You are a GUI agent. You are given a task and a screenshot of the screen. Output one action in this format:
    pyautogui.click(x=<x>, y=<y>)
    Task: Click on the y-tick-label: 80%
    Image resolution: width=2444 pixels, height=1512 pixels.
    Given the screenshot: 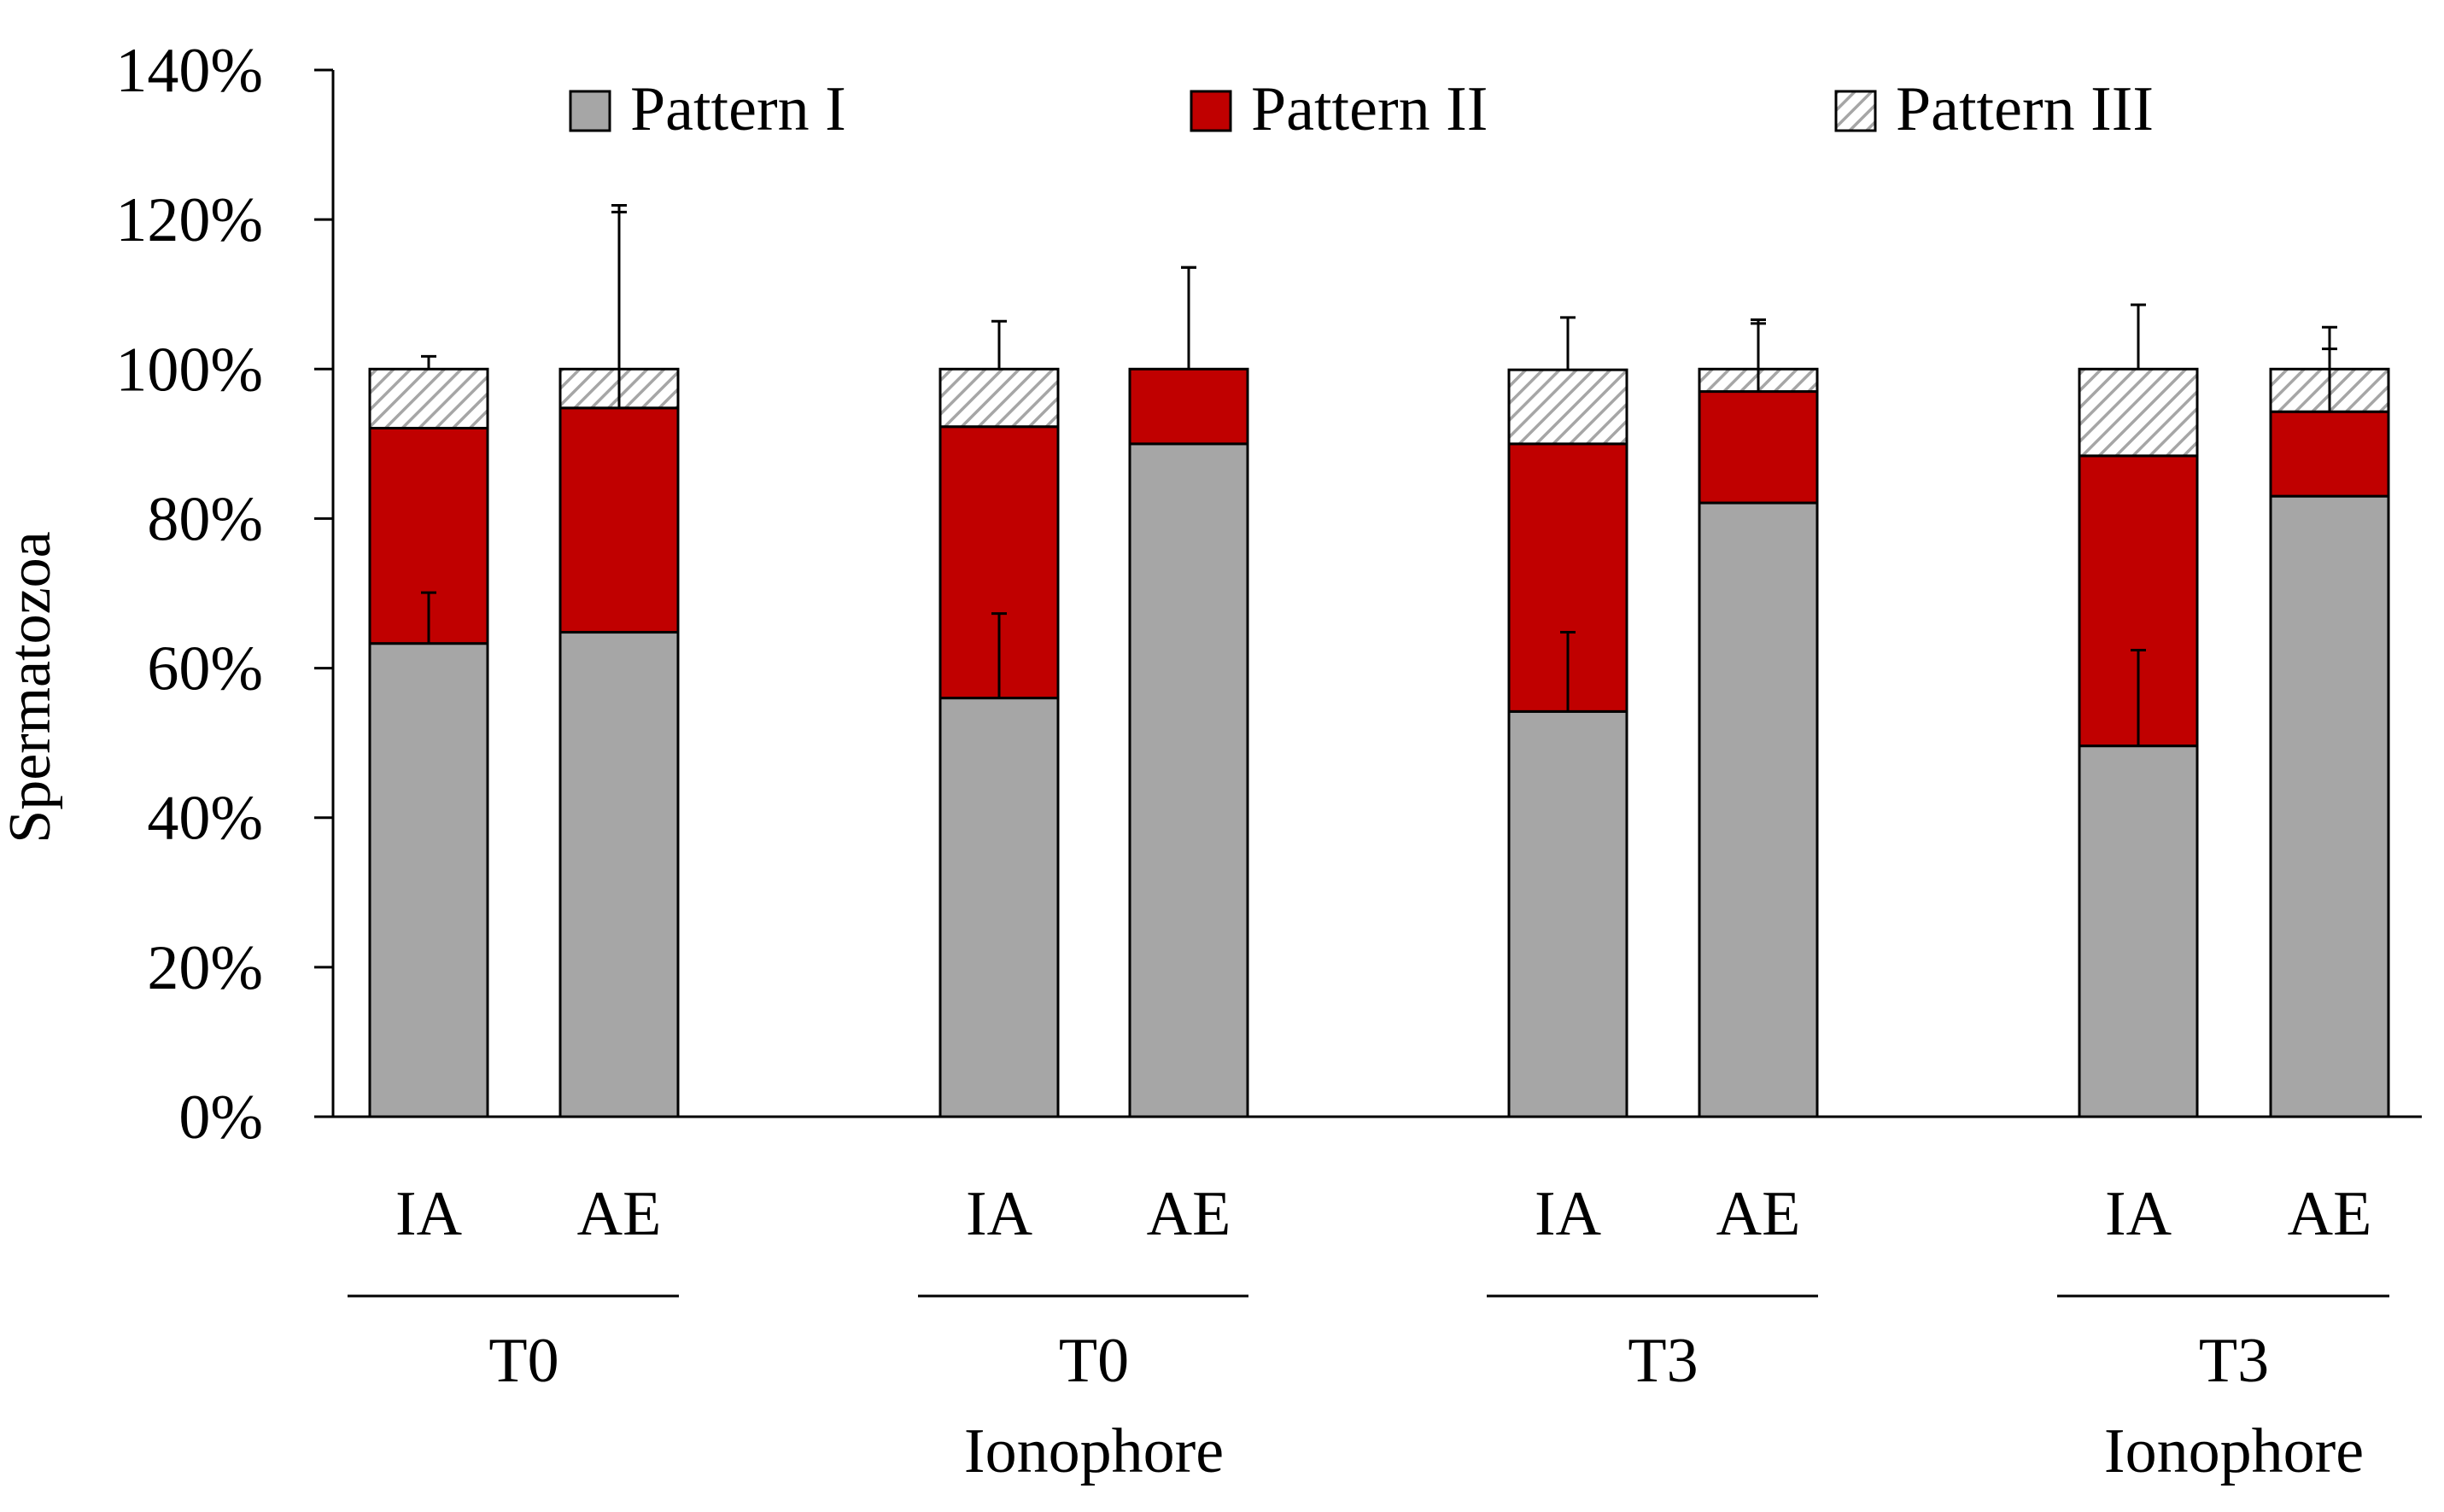 What is the action you would take?
    pyautogui.click(x=205, y=519)
    